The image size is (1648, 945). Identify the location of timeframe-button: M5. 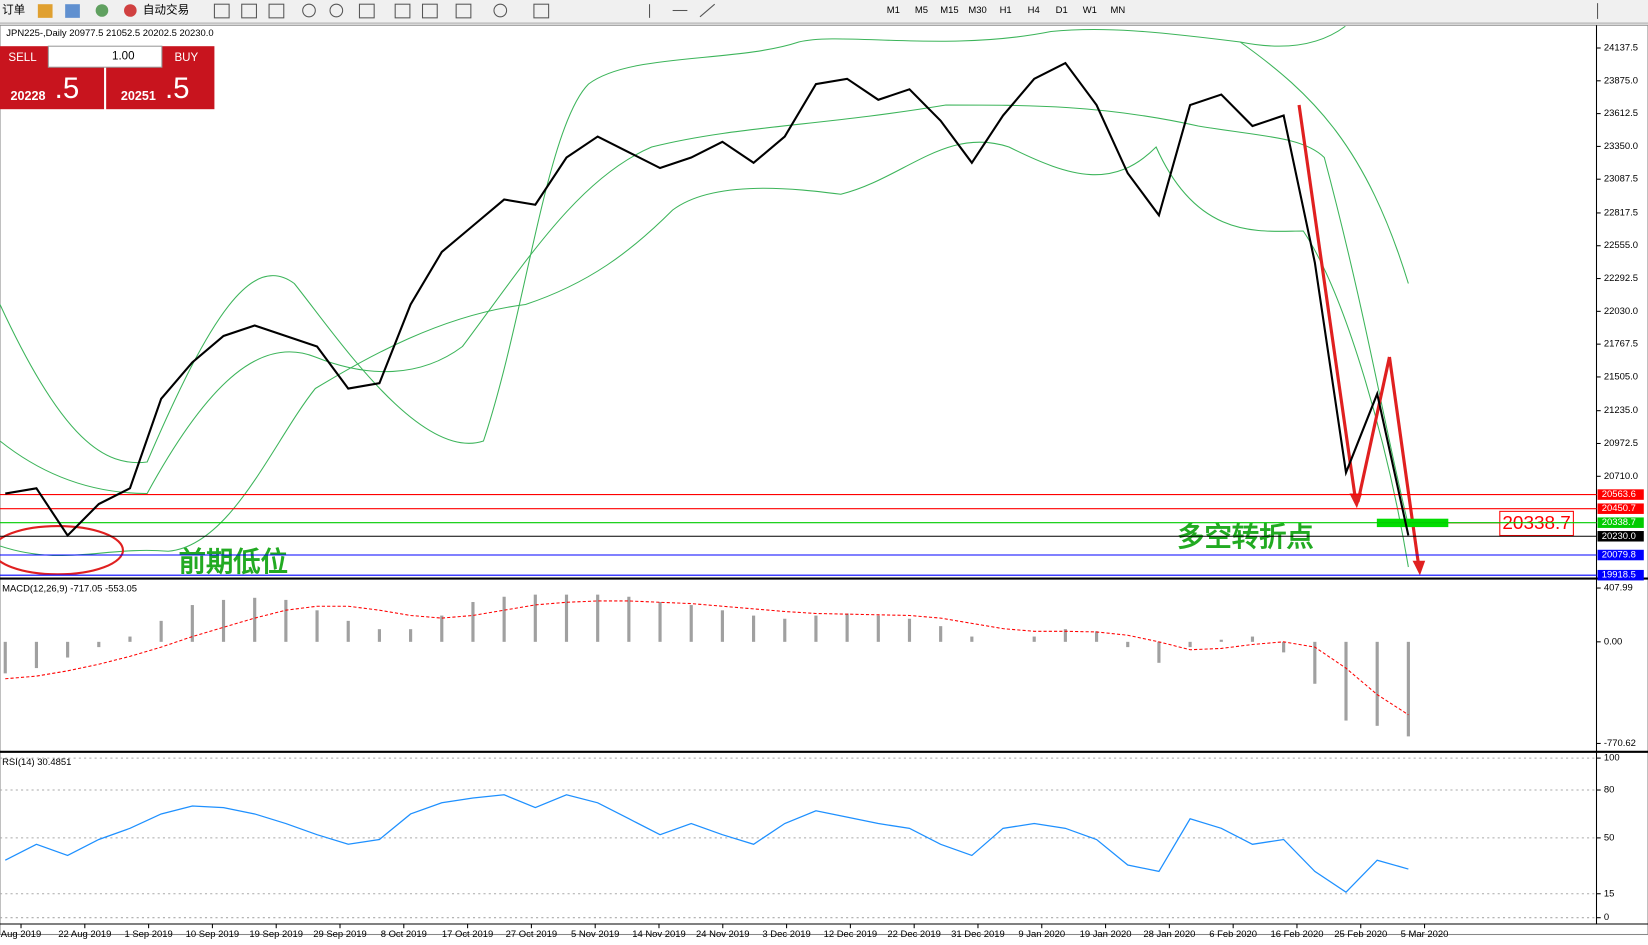
(921, 10).